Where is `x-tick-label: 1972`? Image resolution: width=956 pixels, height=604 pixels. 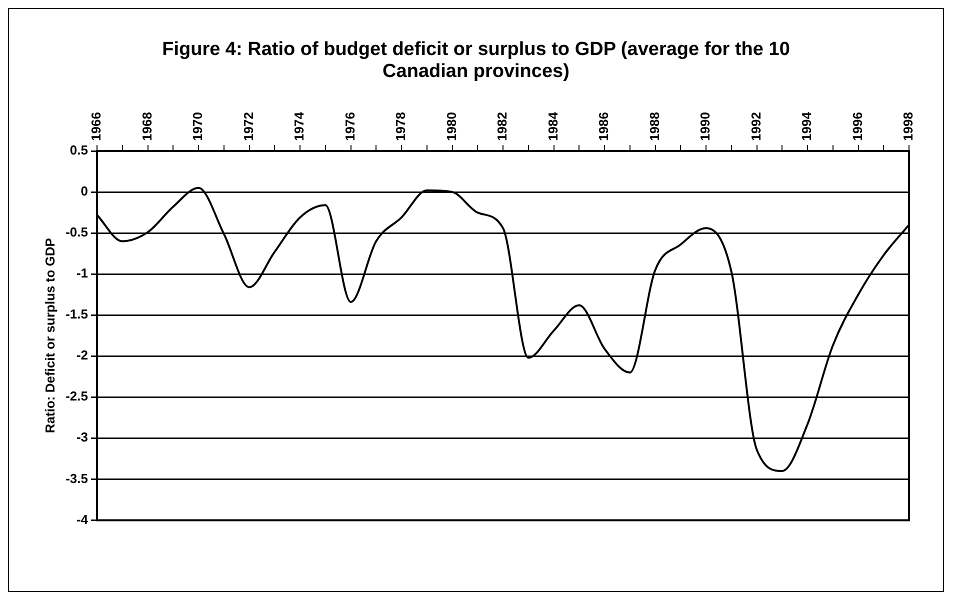
x-tick-label: 1972 is located at coordinates (248, 126).